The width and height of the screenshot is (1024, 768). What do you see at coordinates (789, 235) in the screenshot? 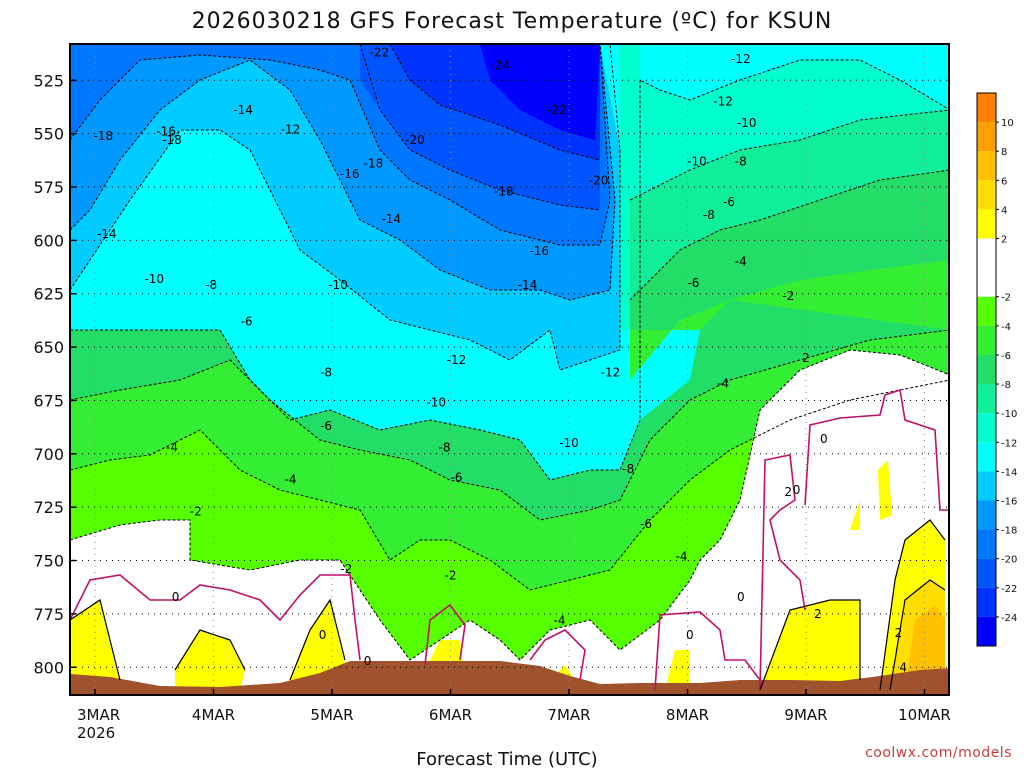
I see `contour-line-neg6` at bounding box center [789, 235].